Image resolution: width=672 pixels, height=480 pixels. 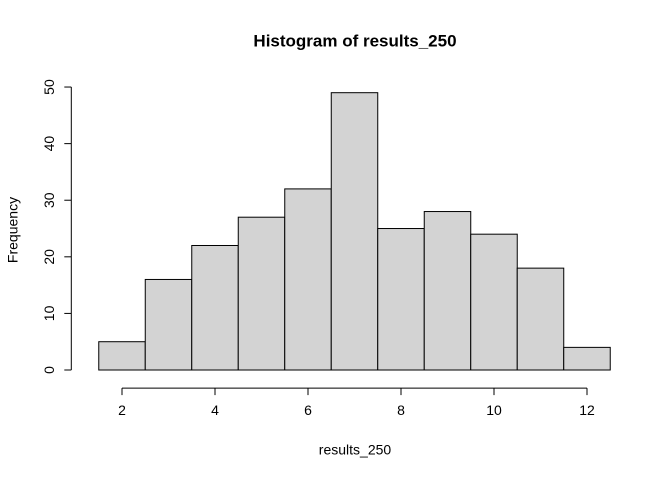 I want to click on x-axis-label: results_250, so click(x=355, y=450).